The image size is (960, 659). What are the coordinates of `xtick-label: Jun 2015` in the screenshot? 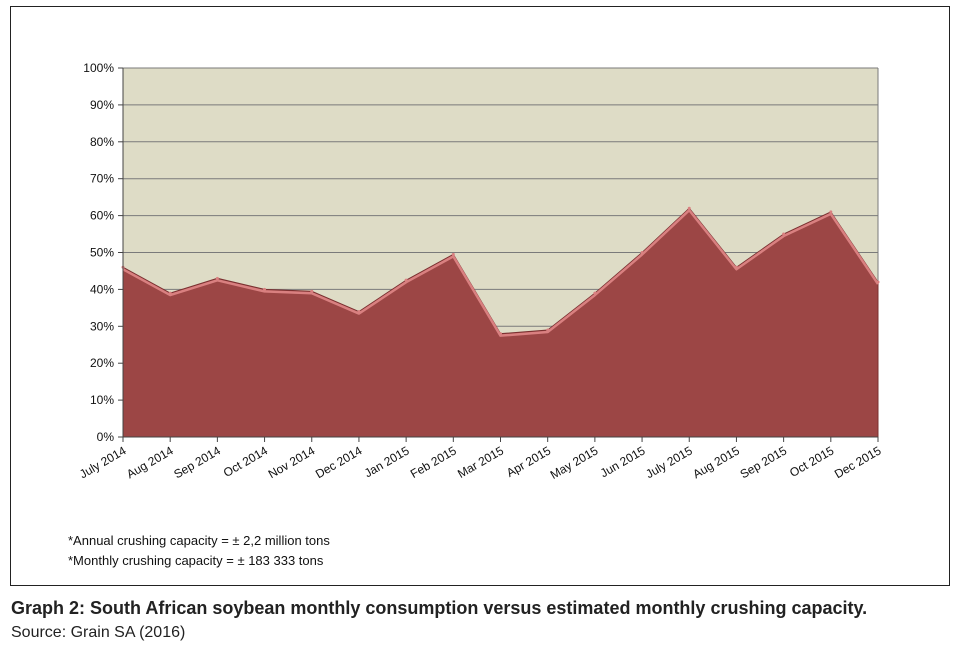 It's located at (623, 461).